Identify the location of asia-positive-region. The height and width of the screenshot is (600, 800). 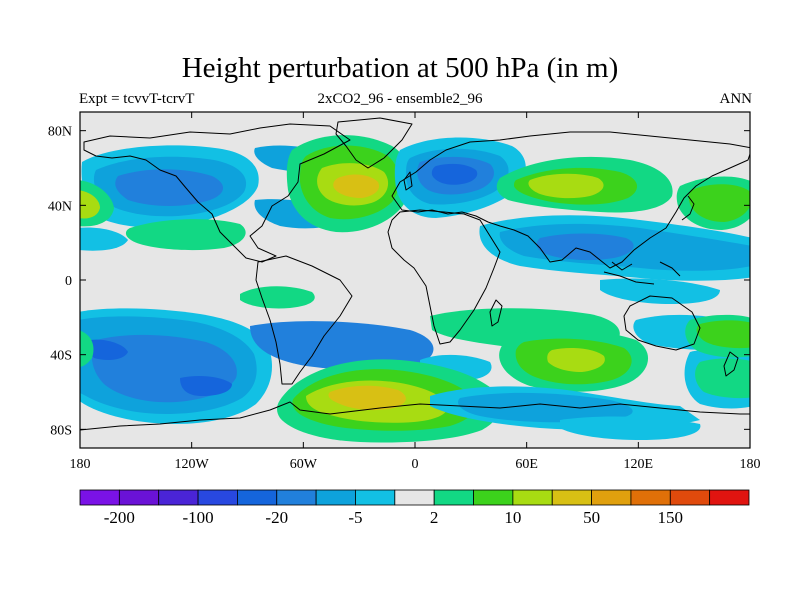
(584, 184).